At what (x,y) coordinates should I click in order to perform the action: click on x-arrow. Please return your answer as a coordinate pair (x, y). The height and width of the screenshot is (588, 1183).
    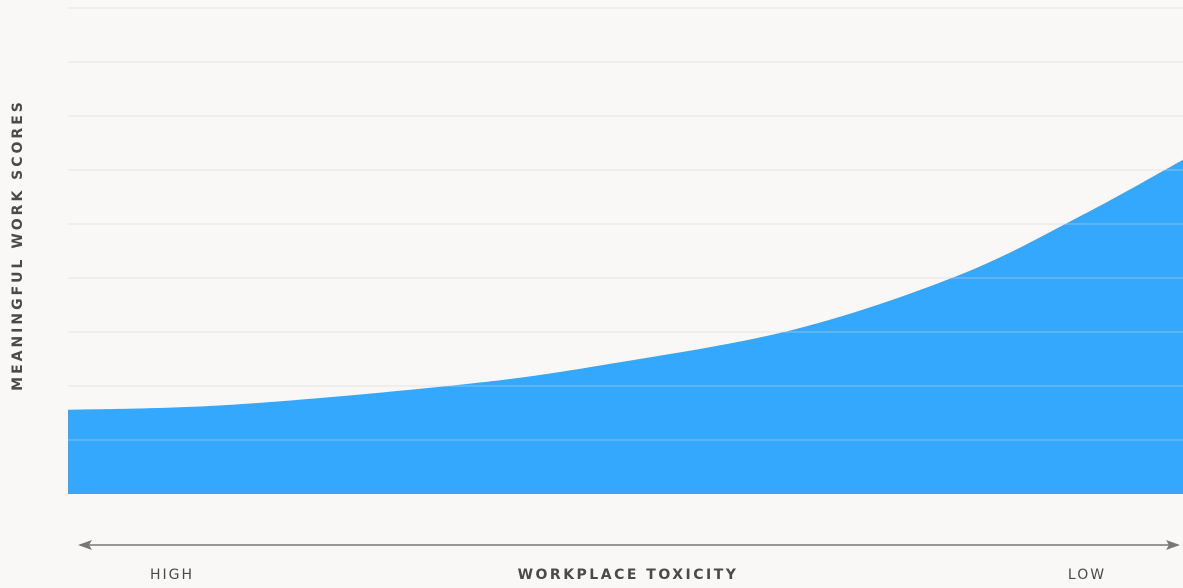
    Looking at the image, I should click on (629, 545).